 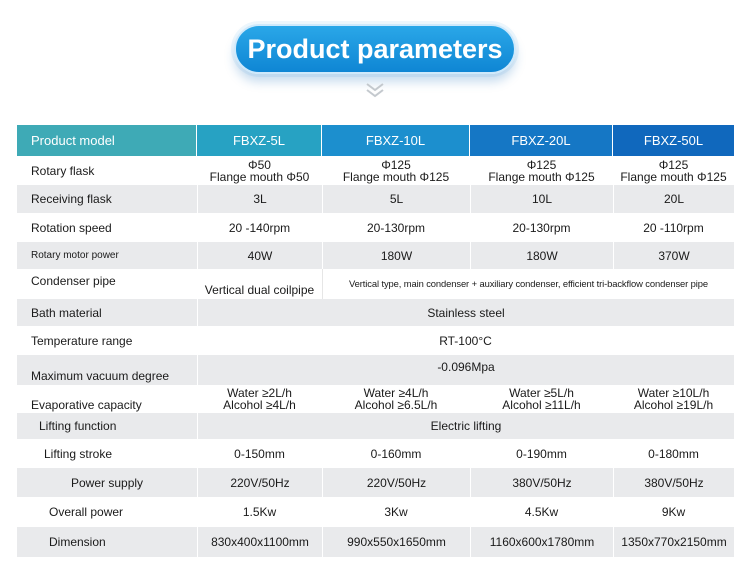 What do you see at coordinates (259, 542) in the screenshot?
I see `table-cell: 830x400x1100mm` at bounding box center [259, 542].